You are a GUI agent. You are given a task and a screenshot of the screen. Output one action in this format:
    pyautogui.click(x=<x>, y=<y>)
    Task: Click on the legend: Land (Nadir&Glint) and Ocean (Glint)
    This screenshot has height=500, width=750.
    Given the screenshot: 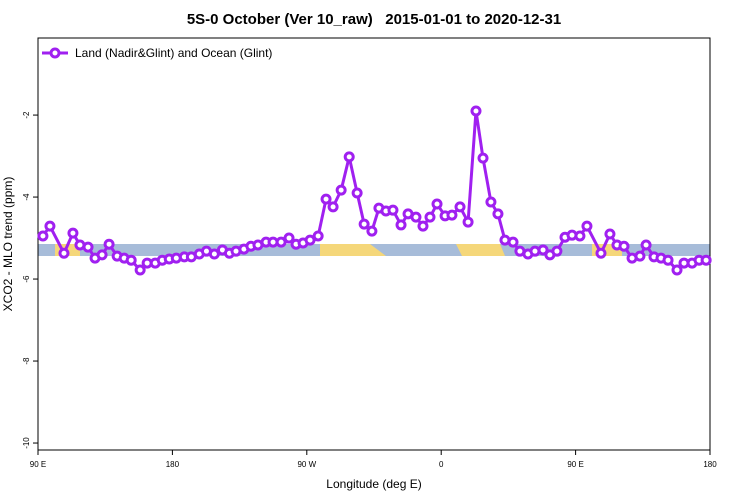 What is the action you would take?
    pyautogui.click(x=157, y=53)
    